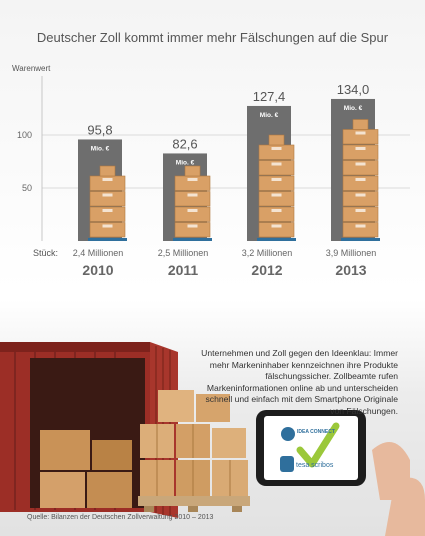 This screenshot has height=536, width=425. I want to click on bar-value-label: 127,4, so click(269, 96).